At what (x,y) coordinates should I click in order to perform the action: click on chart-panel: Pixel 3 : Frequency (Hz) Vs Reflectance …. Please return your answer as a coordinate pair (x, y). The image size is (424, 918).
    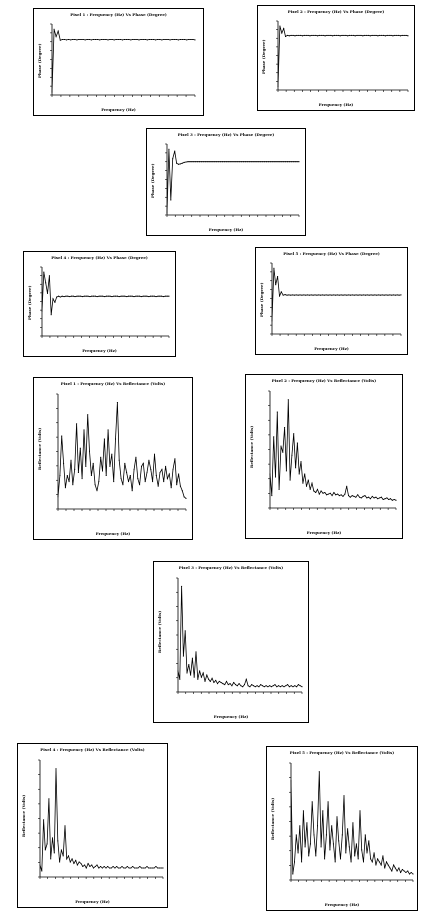
    Looking at the image, I should click on (231, 642).